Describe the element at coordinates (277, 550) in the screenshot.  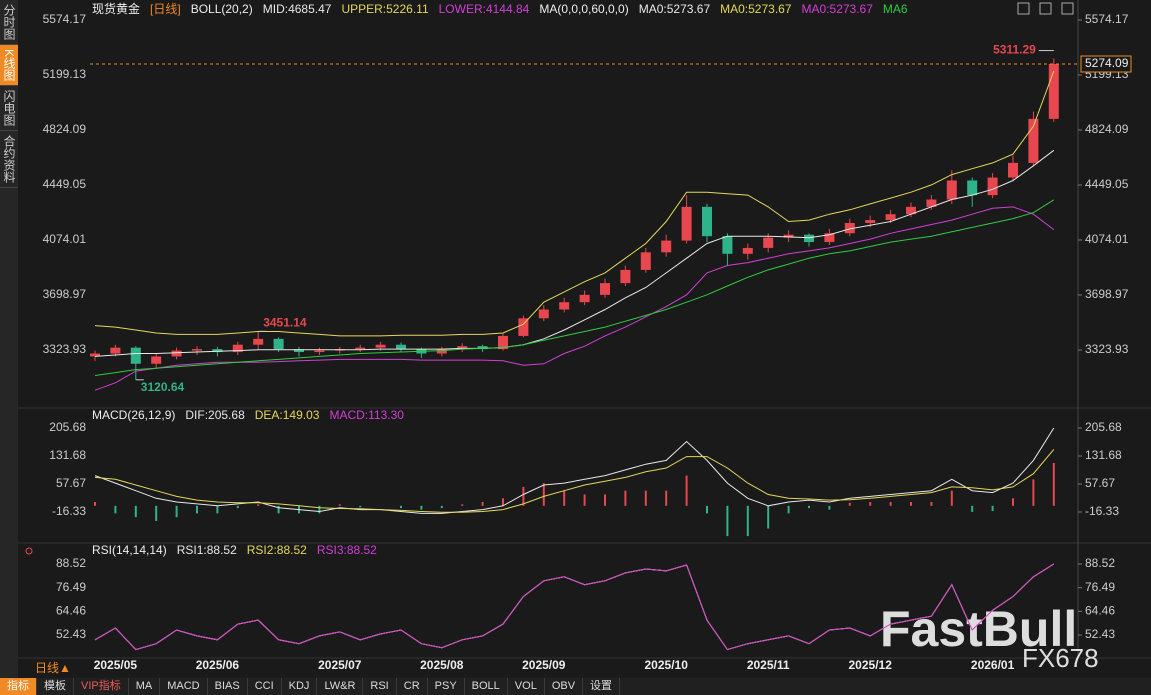
I see `legend-entry: RSI2:88.52` at that location.